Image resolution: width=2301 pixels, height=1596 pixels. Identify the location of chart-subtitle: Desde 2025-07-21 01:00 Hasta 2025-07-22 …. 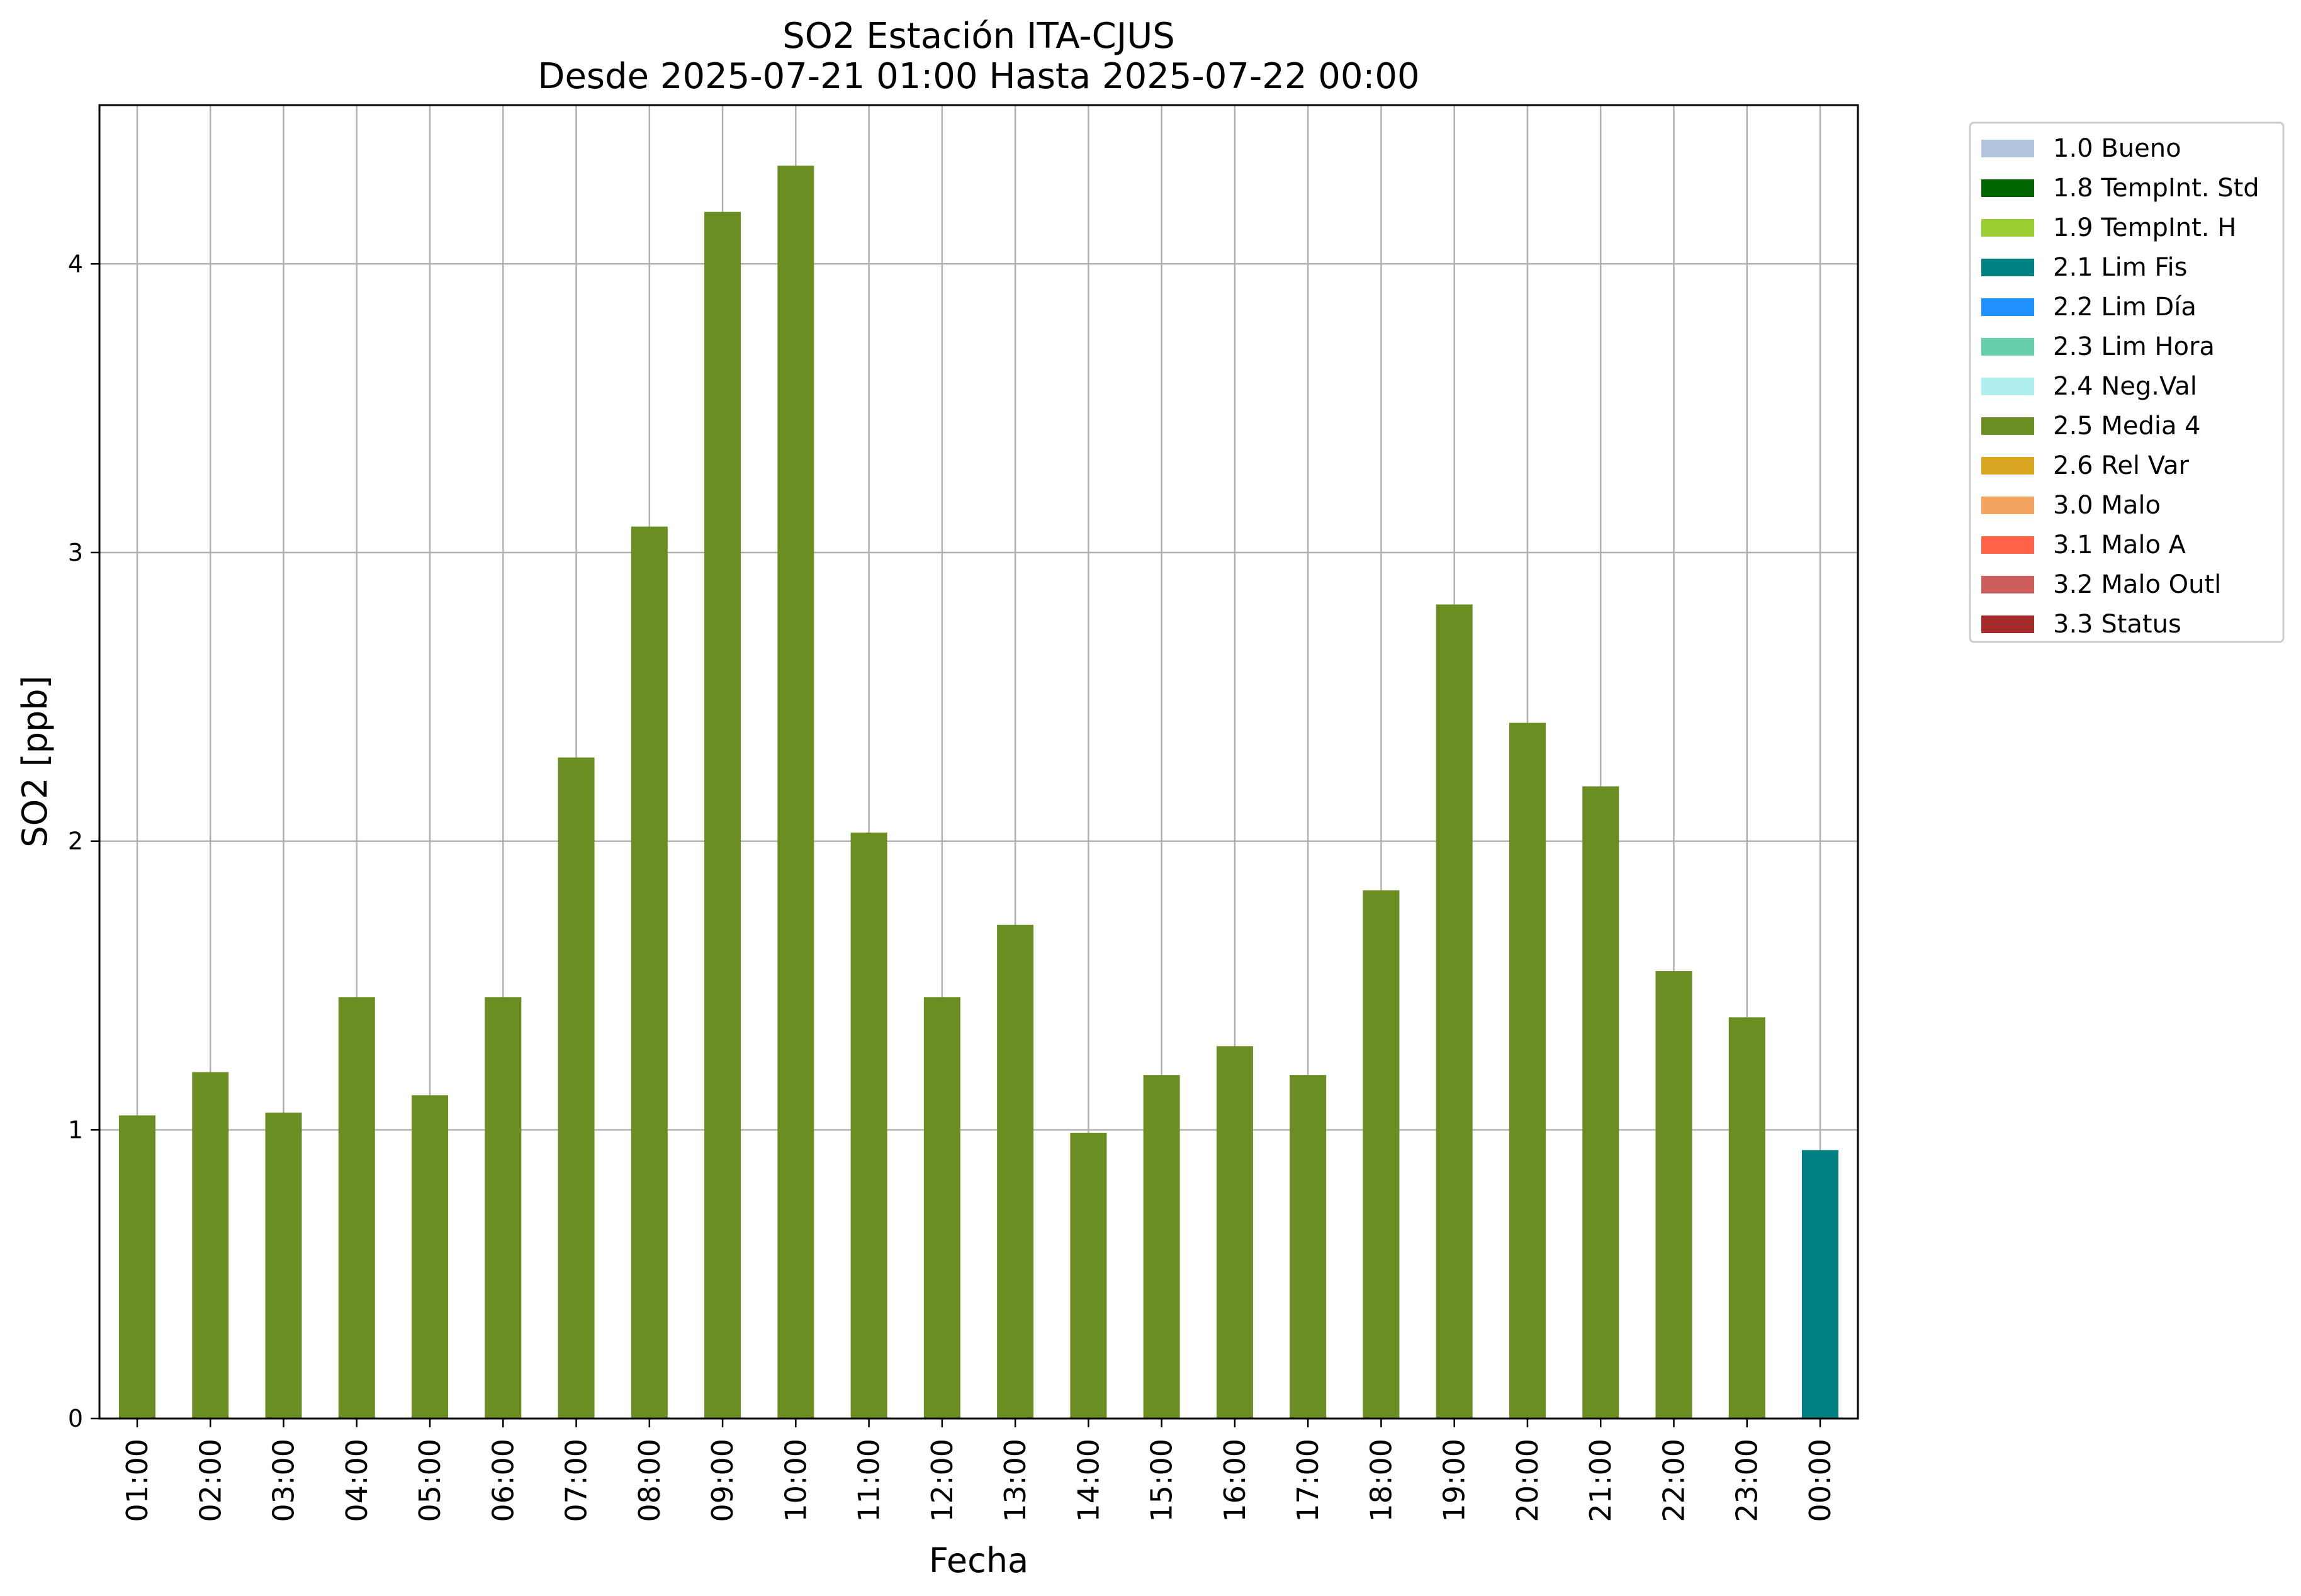
(978, 76).